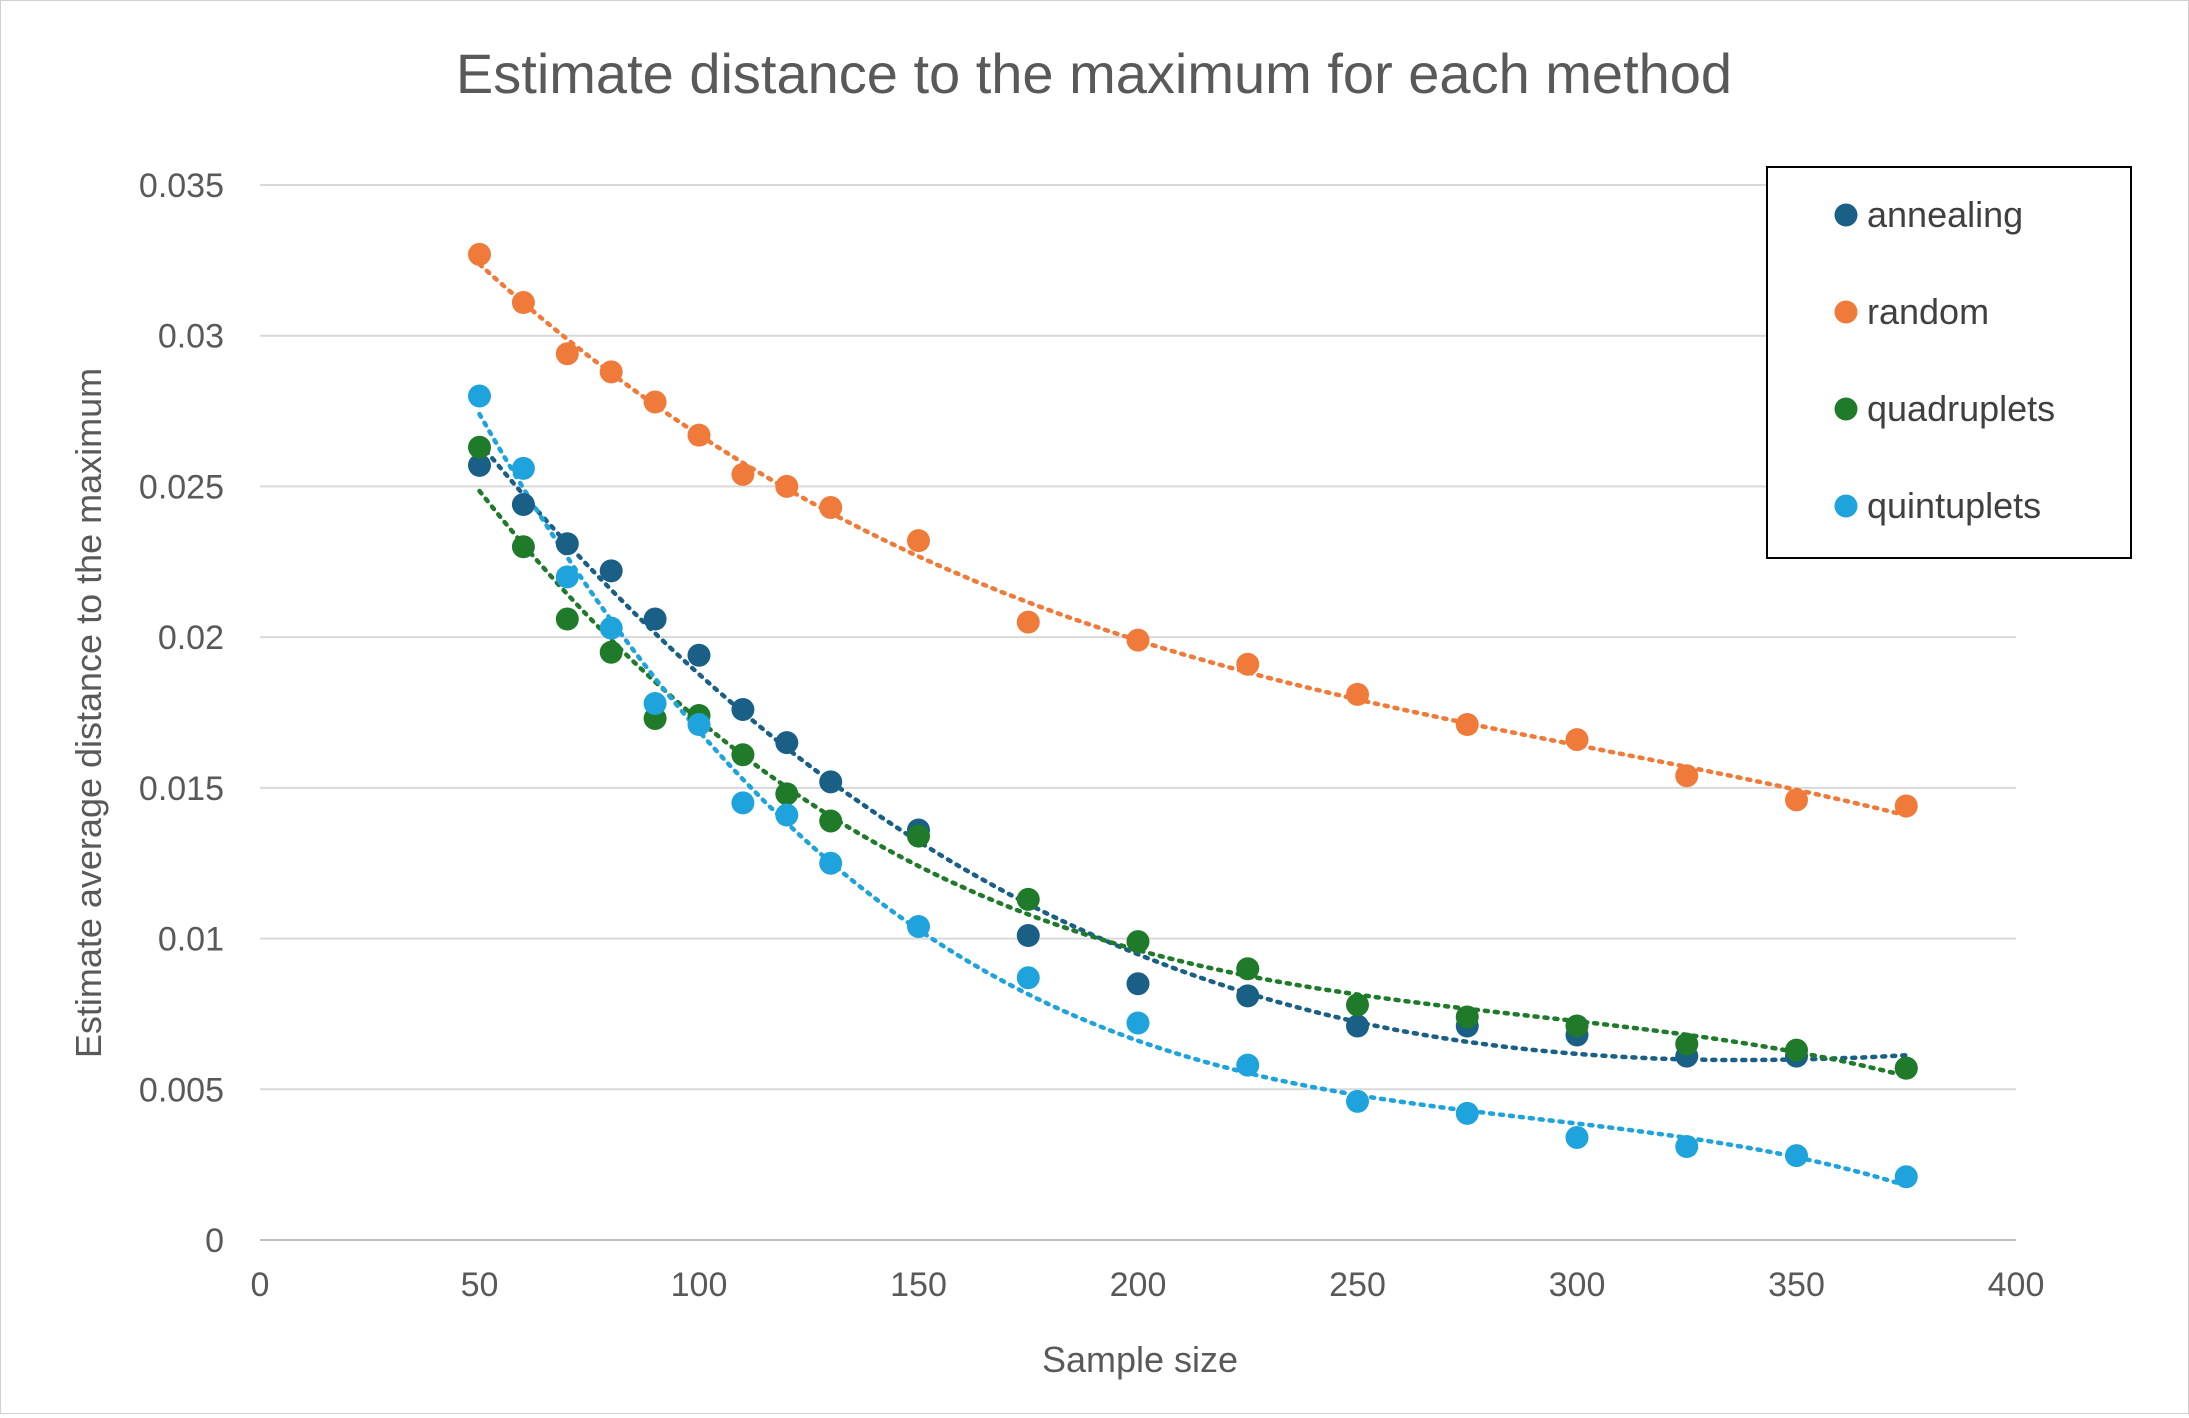 The height and width of the screenshot is (1418, 2189). What do you see at coordinates (1357, 1285) in the screenshot?
I see `x-tick-label: 250` at bounding box center [1357, 1285].